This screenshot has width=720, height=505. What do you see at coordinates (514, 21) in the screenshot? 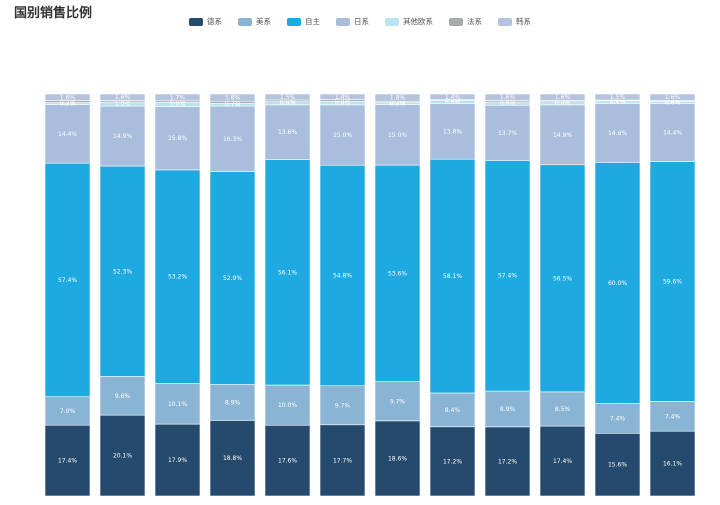
I see `legend-item: 韩系` at bounding box center [514, 21].